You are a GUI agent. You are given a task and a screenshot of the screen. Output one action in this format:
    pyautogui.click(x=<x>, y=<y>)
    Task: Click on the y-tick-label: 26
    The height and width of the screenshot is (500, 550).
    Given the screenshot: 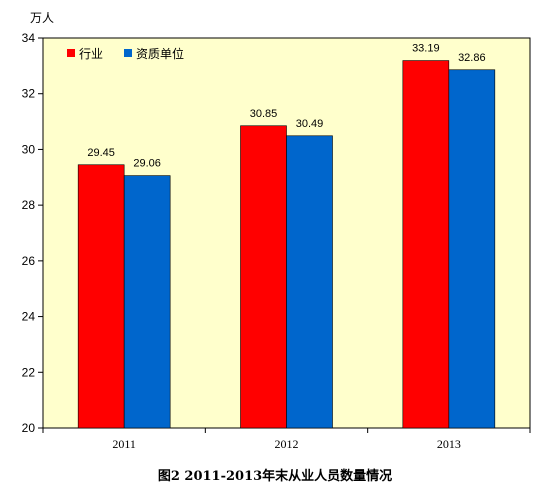 What is the action you would take?
    pyautogui.click(x=29, y=261)
    